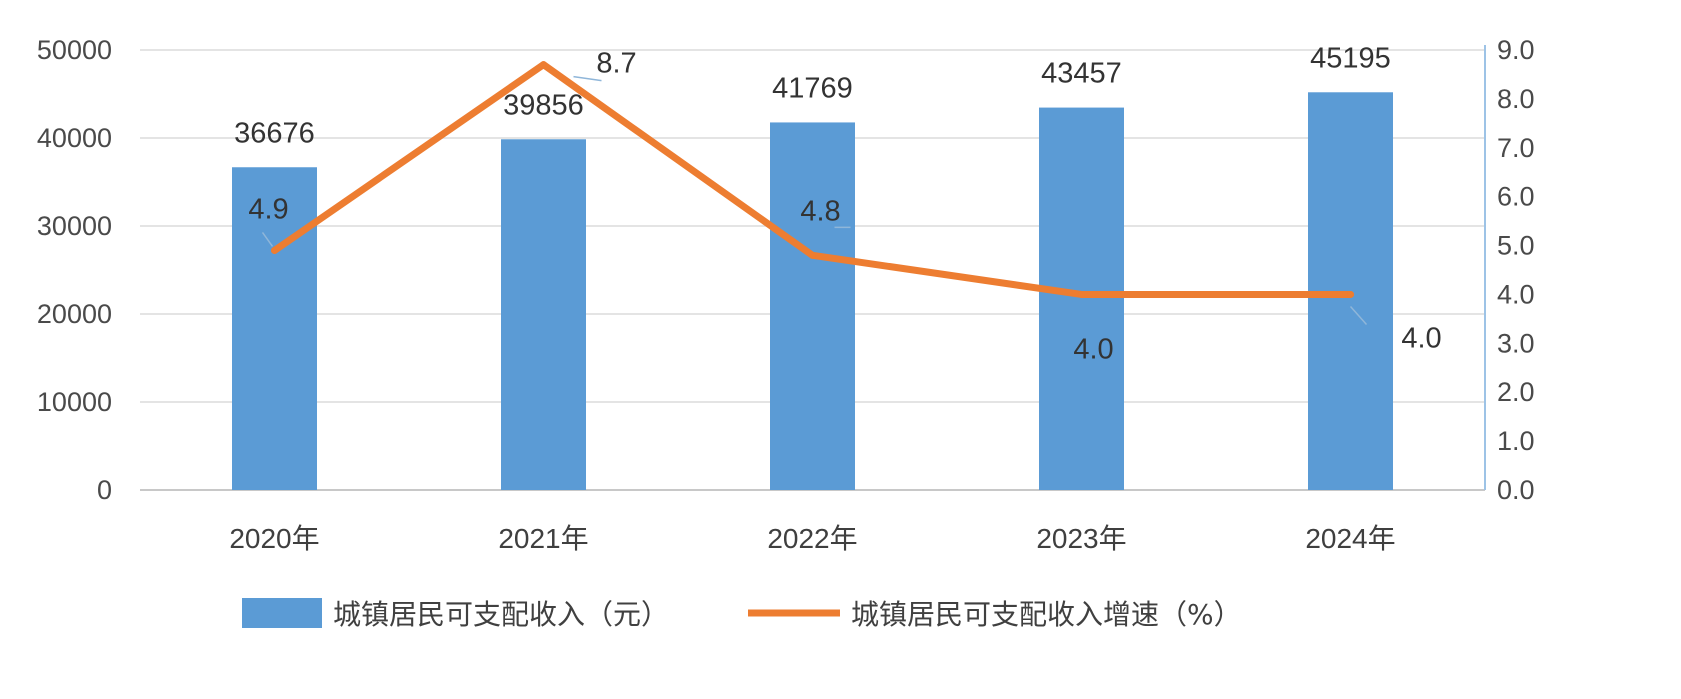  What do you see at coordinates (1350, 58) in the screenshot?
I see `bar-data-label: 45195` at bounding box center [1350, 58].